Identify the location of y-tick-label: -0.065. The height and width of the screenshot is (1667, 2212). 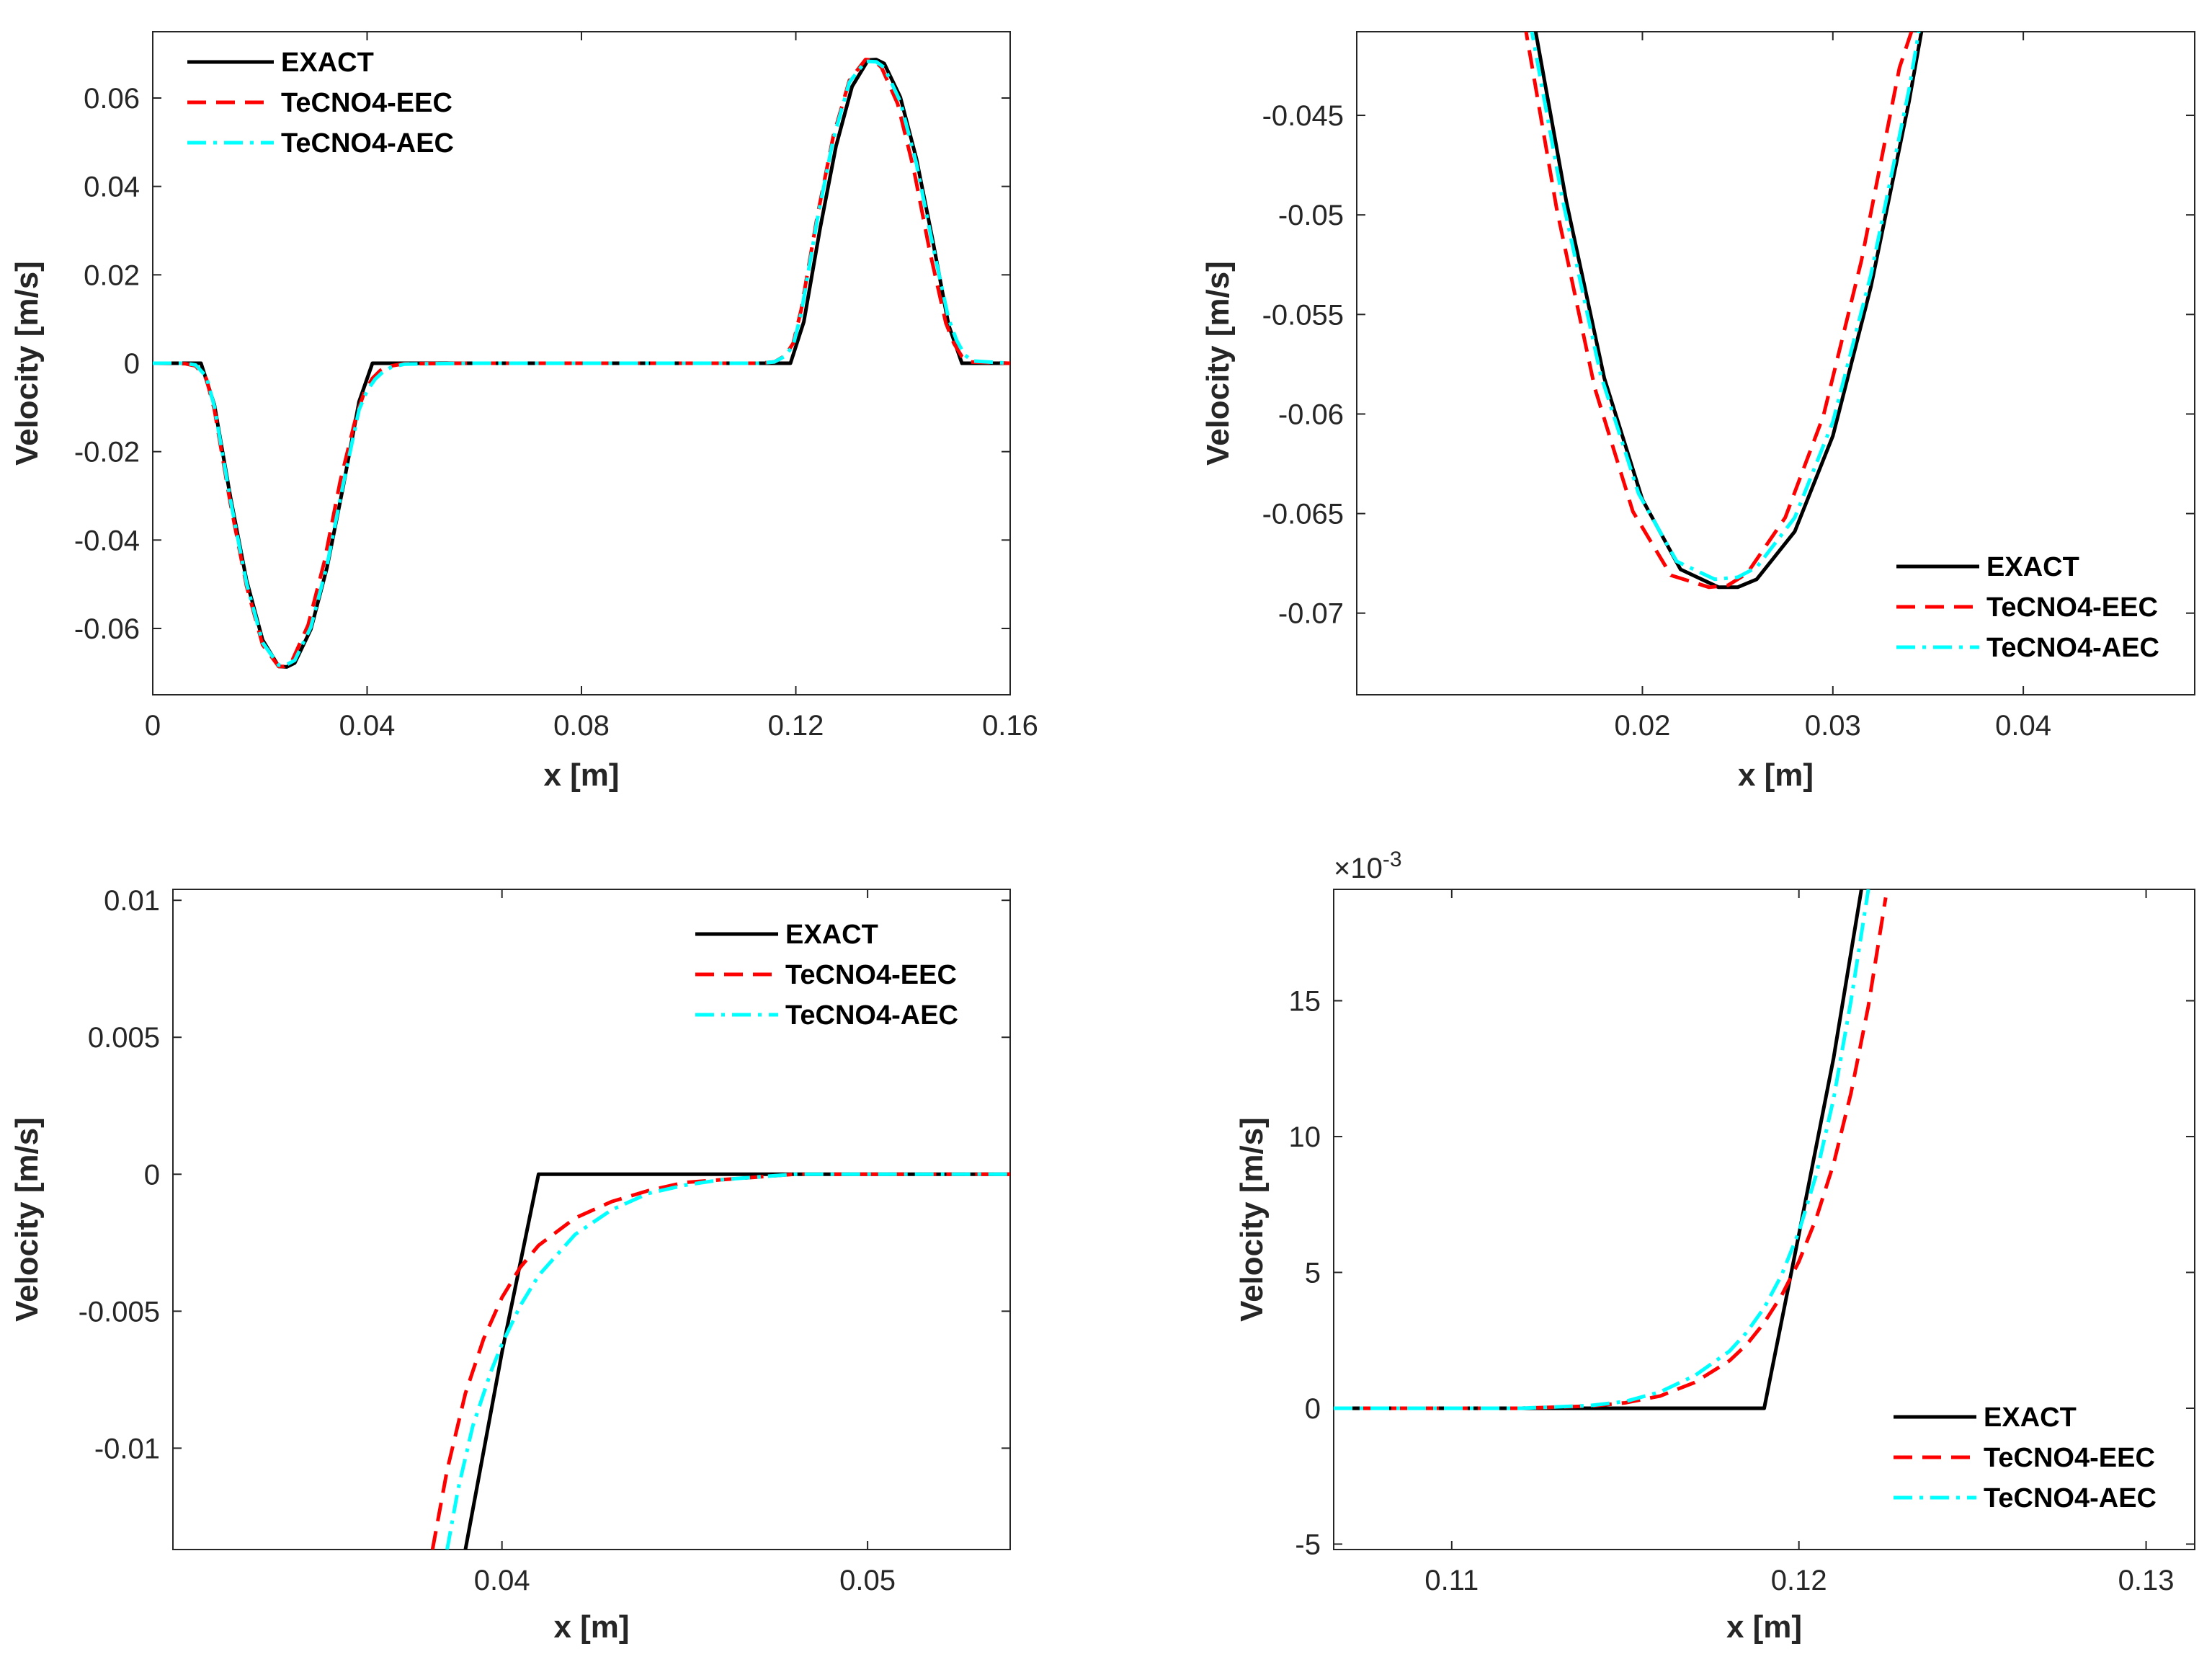
(1303, 514).